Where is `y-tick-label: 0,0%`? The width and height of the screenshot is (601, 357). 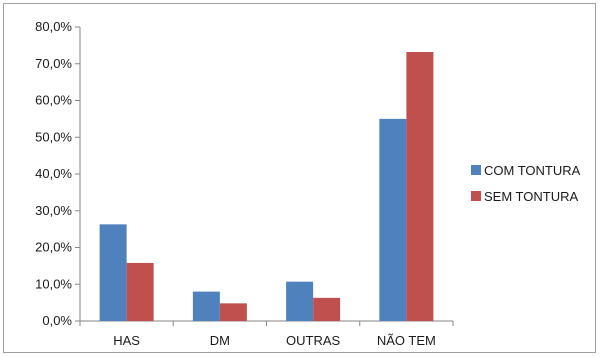 y-tick-label: 0,0% is located at coordinates (57, 320).